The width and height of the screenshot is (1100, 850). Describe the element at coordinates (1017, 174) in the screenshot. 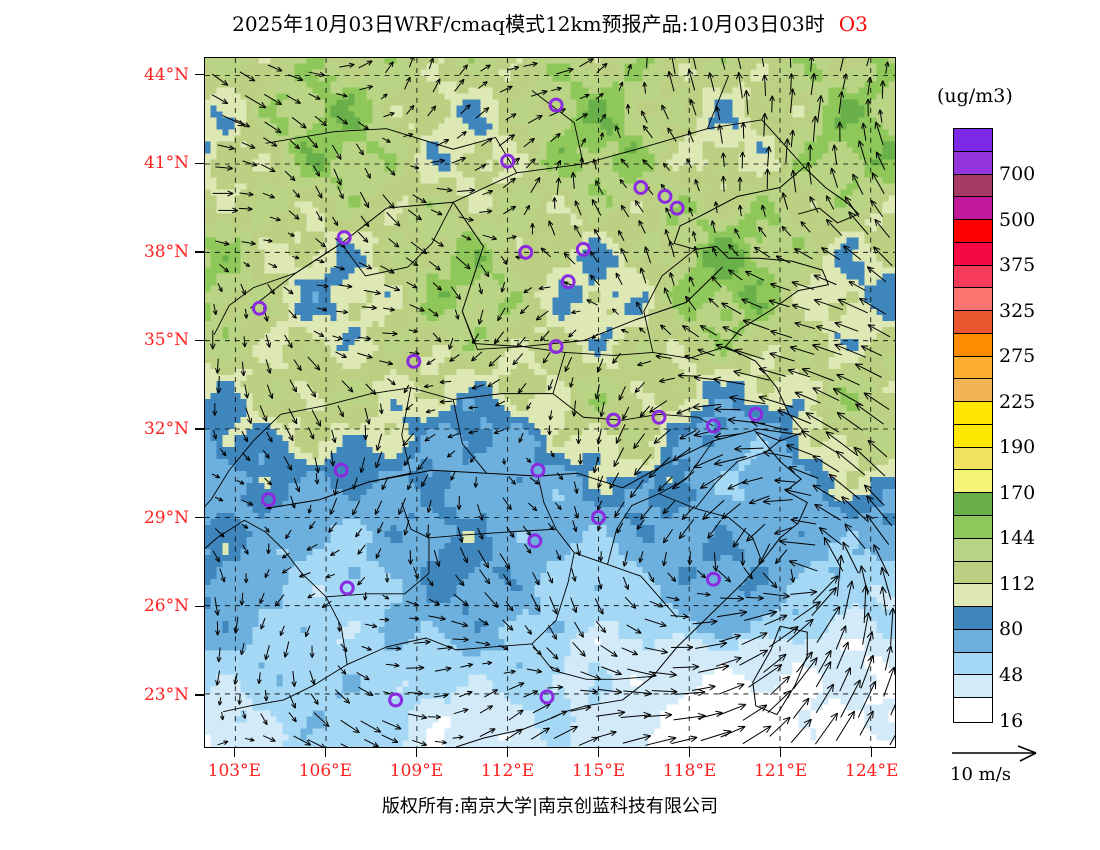

I see `colorbar-label: 700` at that location.